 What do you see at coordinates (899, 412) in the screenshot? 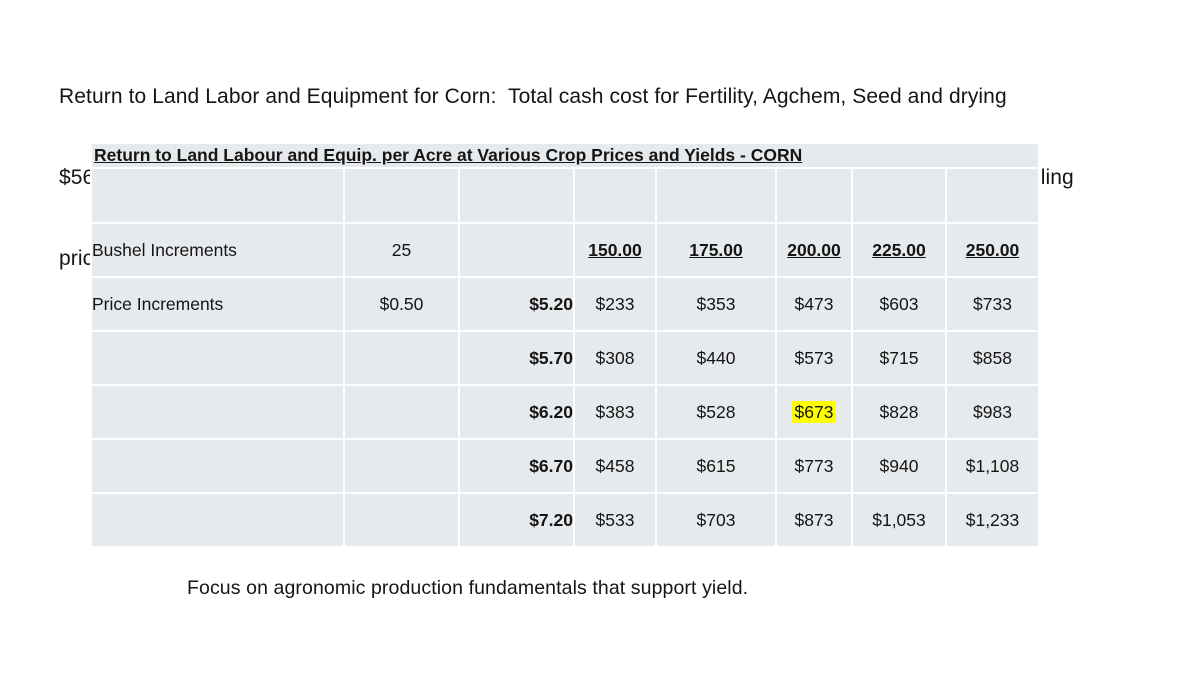
I see `value-cell: $828` at bounding box center [899, 412].